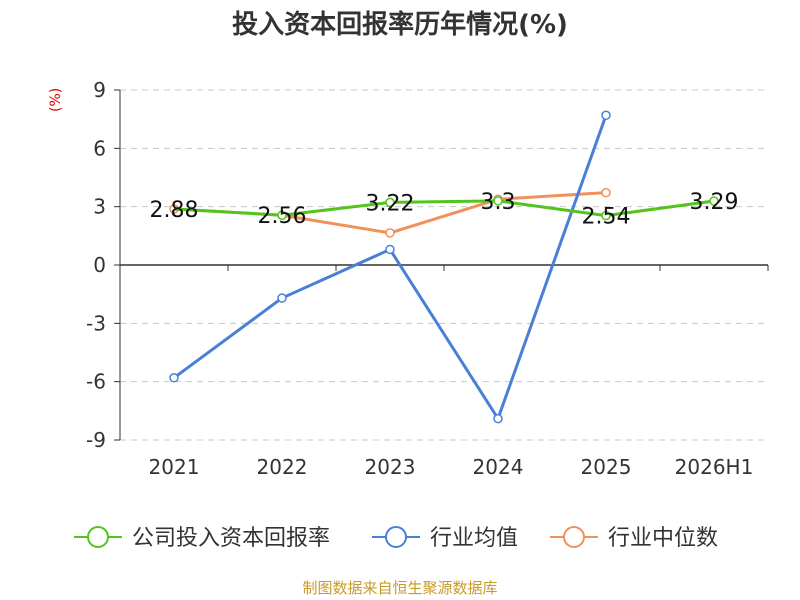  Describe the element at coordinates (400, 588) in the screenshot. I see `source-note: 制图数据来自恒生聚源数据库` at that location.